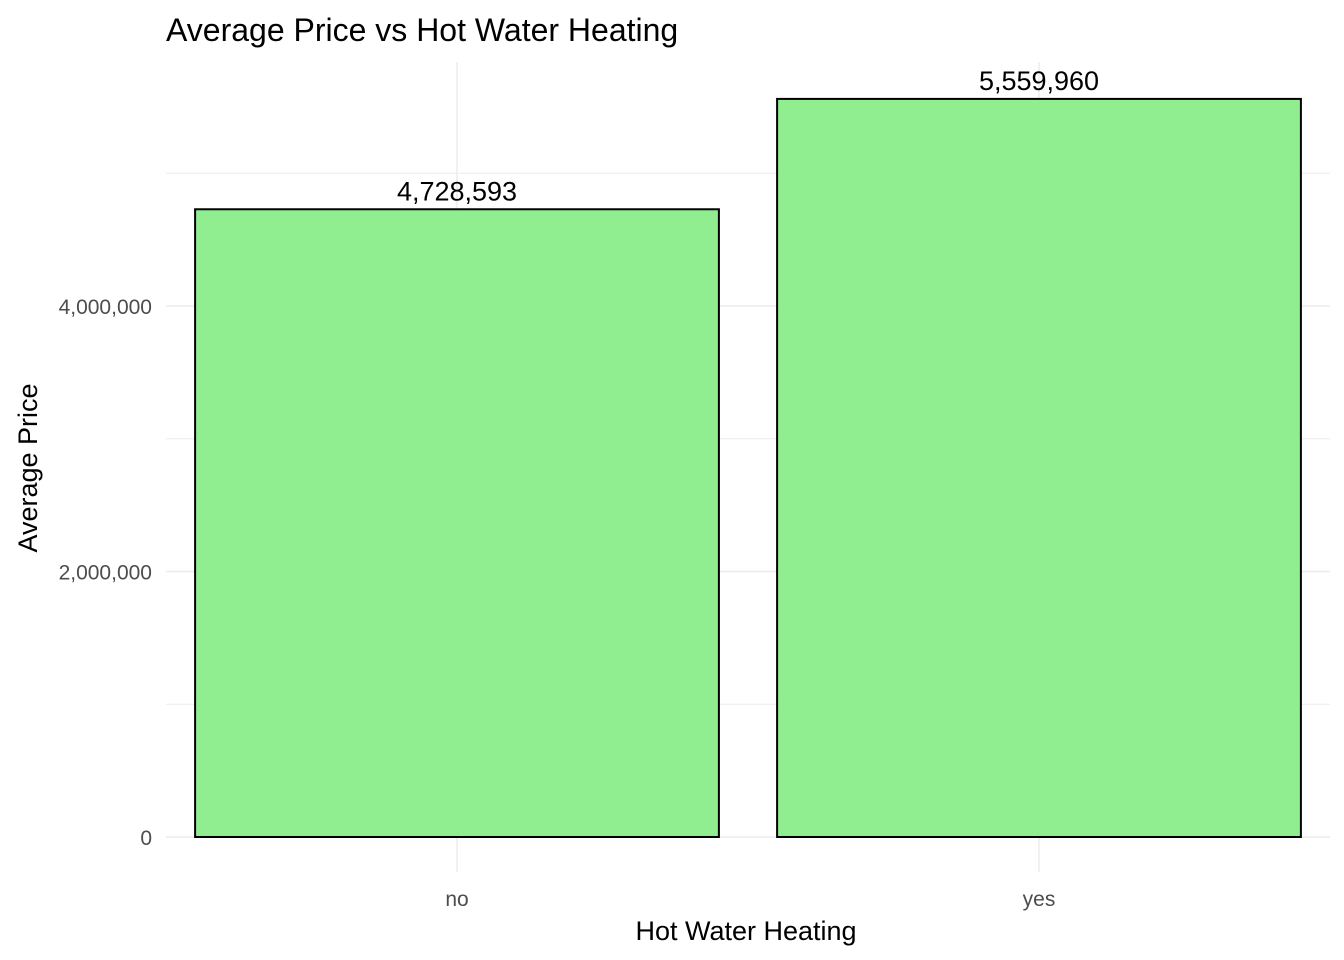 The height and width of the screenshot is (960, 1344). Describe the element at coordinates (146, 838) in the screenshot. I see `y-tick-label: 0` at that location.